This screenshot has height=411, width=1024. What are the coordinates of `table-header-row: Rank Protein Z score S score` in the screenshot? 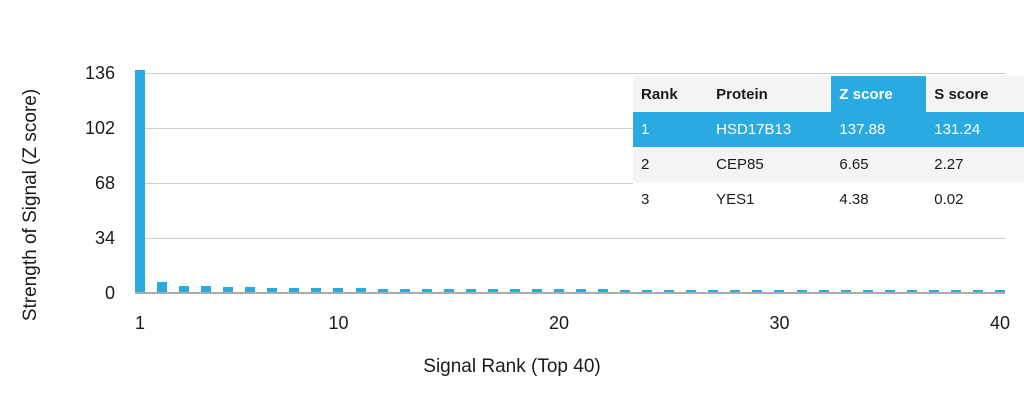 It's located at (828, 94).